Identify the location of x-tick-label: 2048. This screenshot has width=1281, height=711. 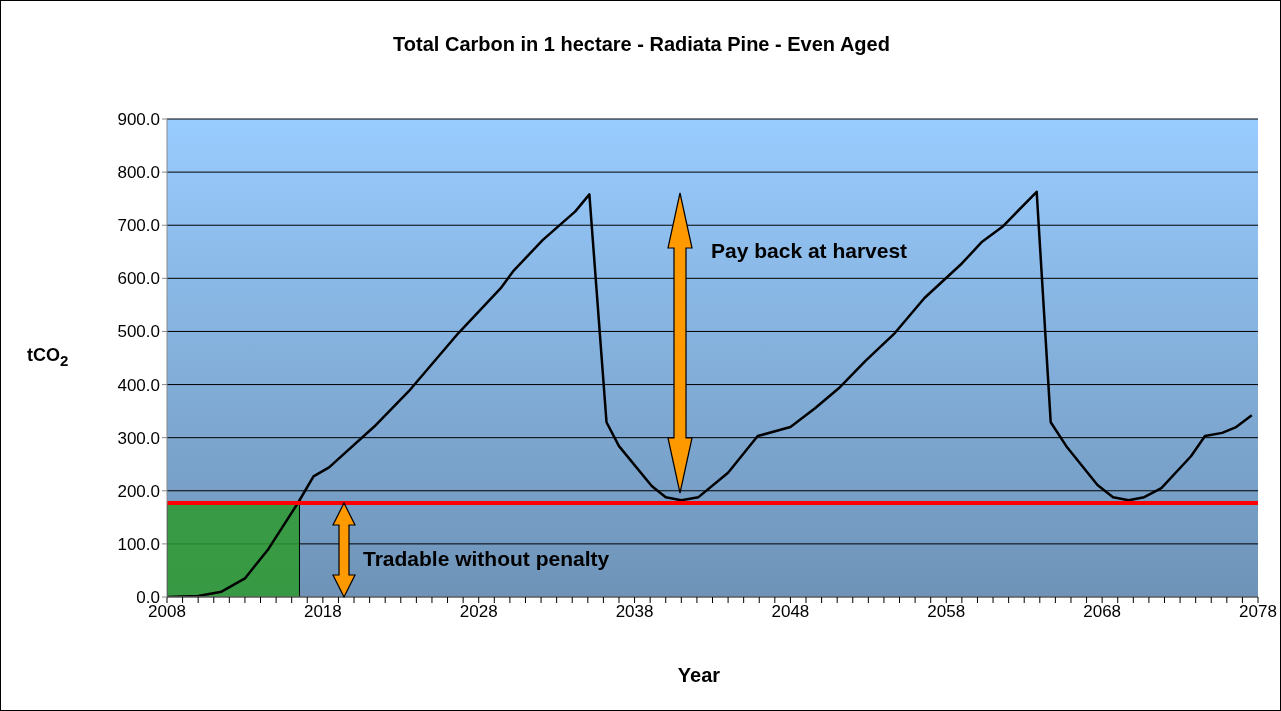
(790, 612).